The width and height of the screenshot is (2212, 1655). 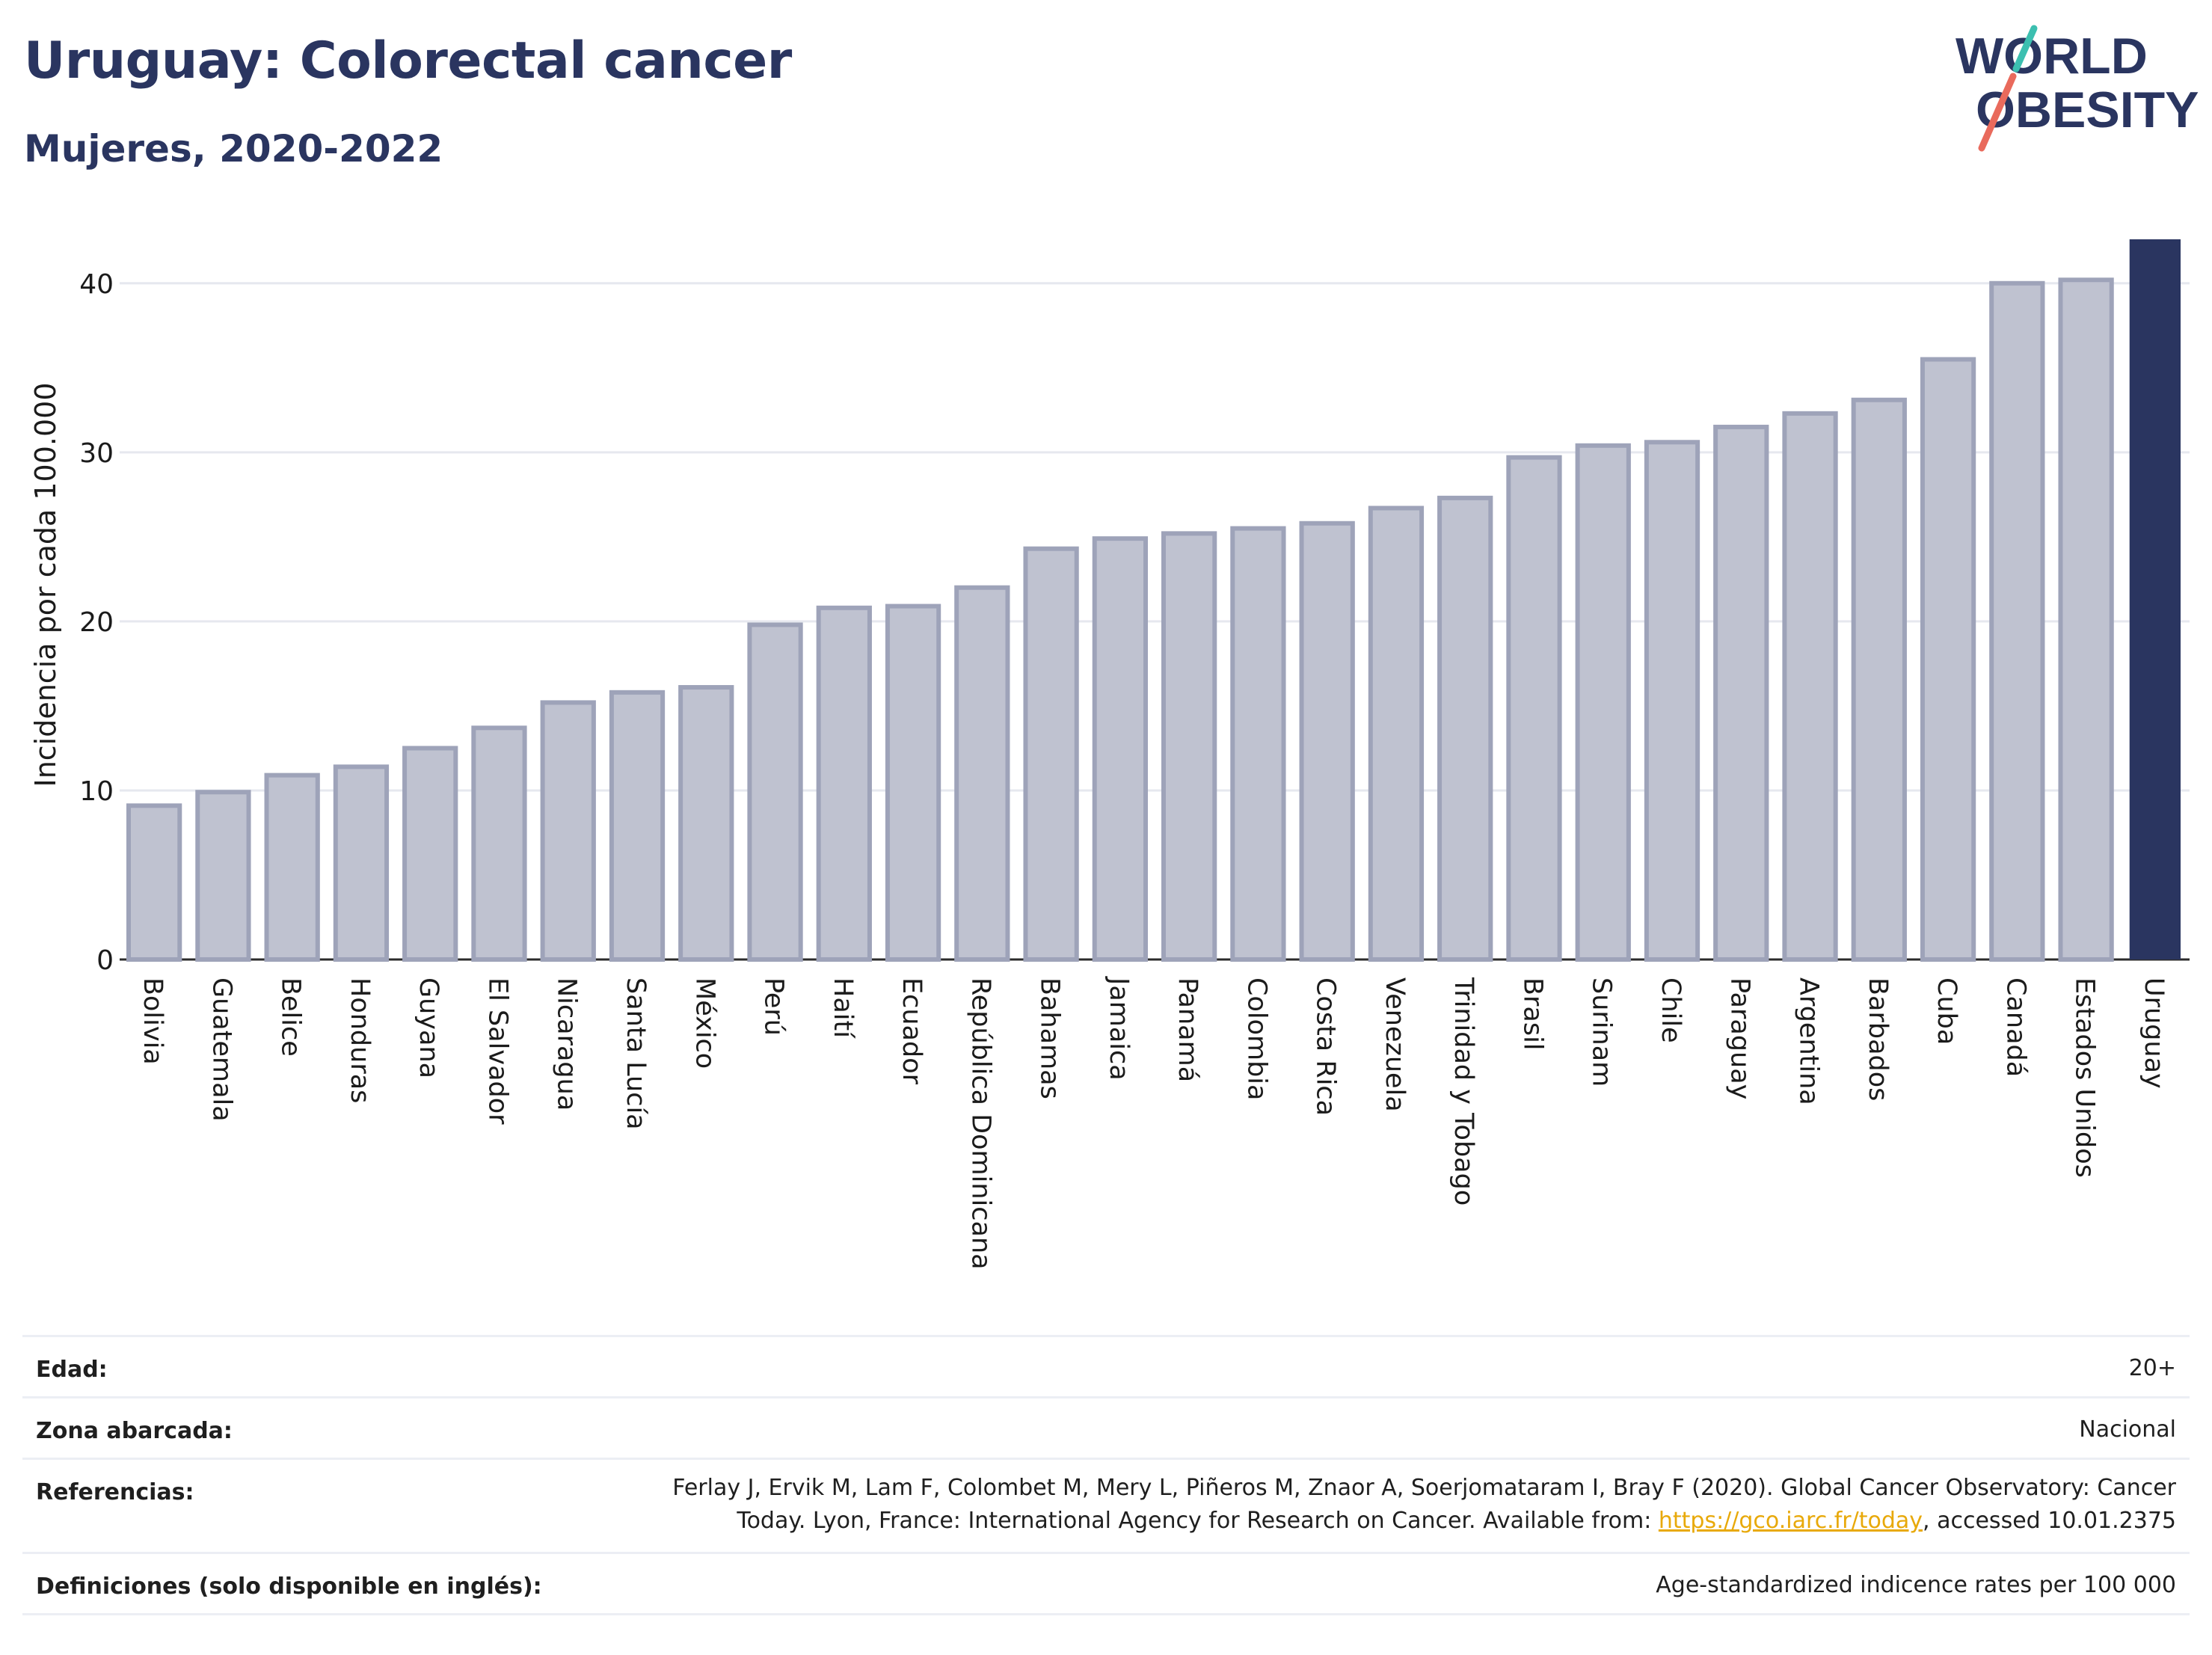 What do you see at coordinates (233, 149) in the screenshot?
I see `page-subtitle: Mujeres, 2020-2022` at bounding box center [233, 149].